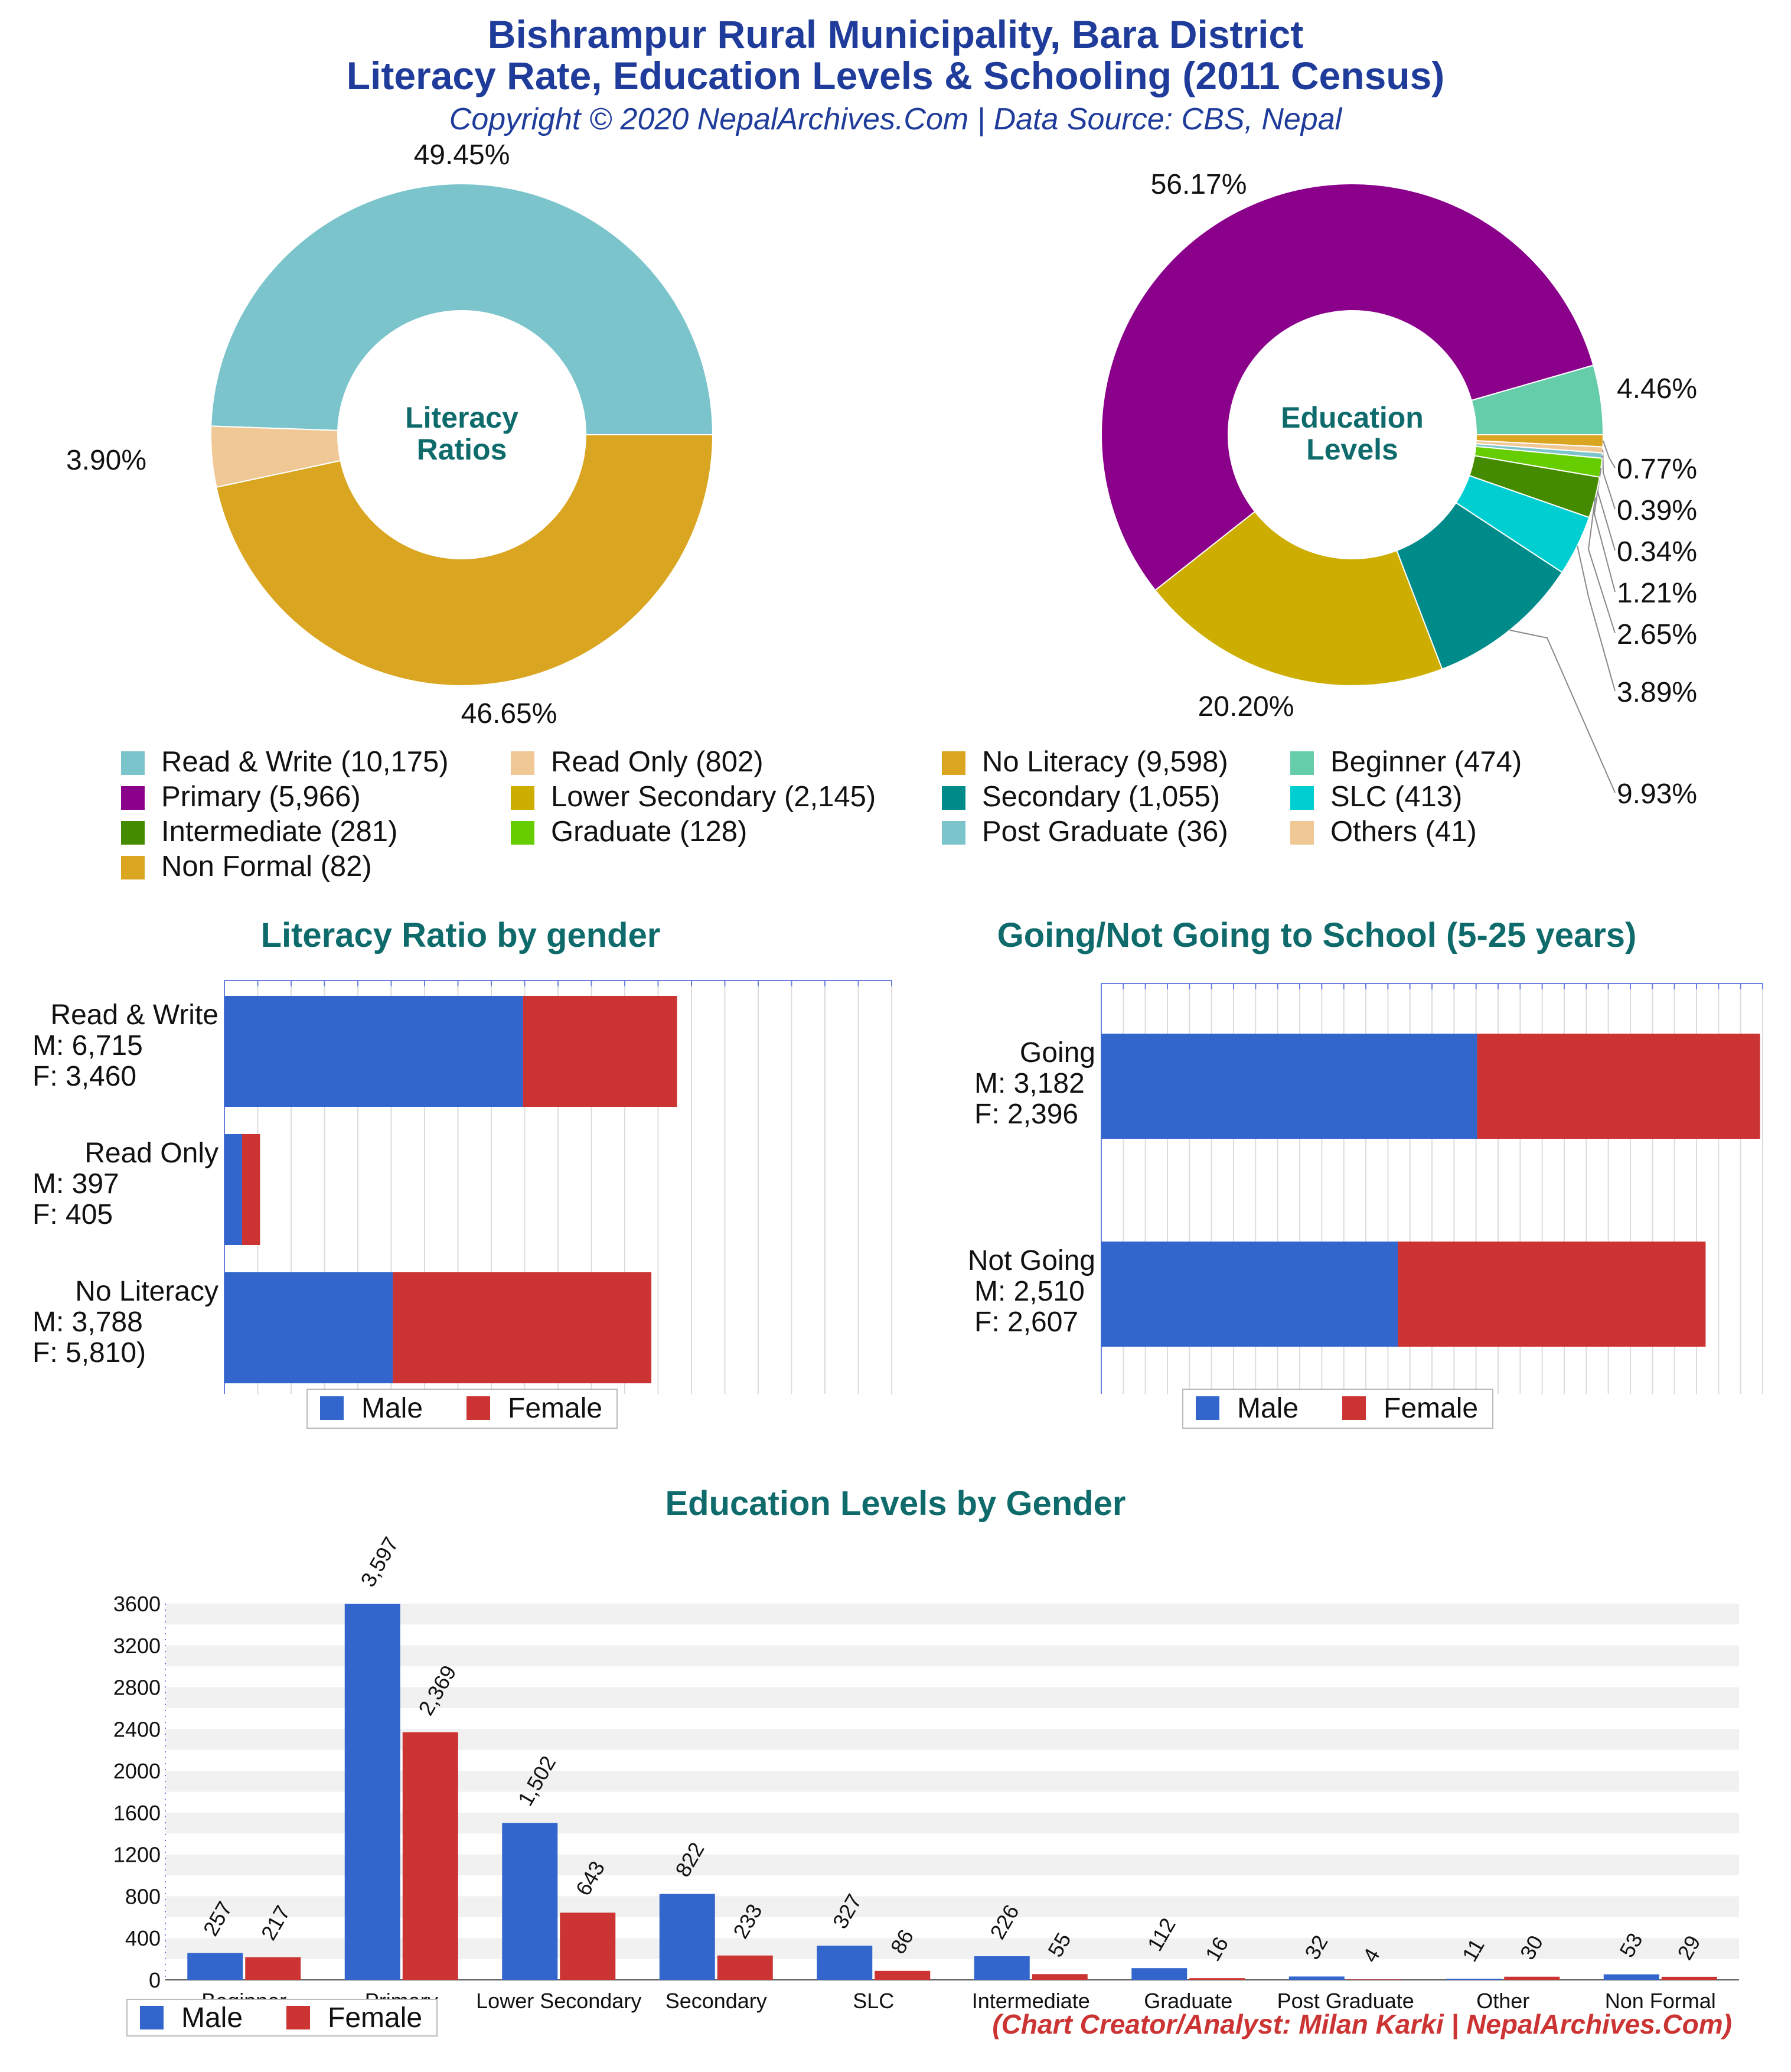 The width and height of the screenshot is (1791, 2072). What do you see at coordinates (261, 797) in the screenshot?
I see `legend-label: Primary (5,966)` at bounding box center [261, 797].